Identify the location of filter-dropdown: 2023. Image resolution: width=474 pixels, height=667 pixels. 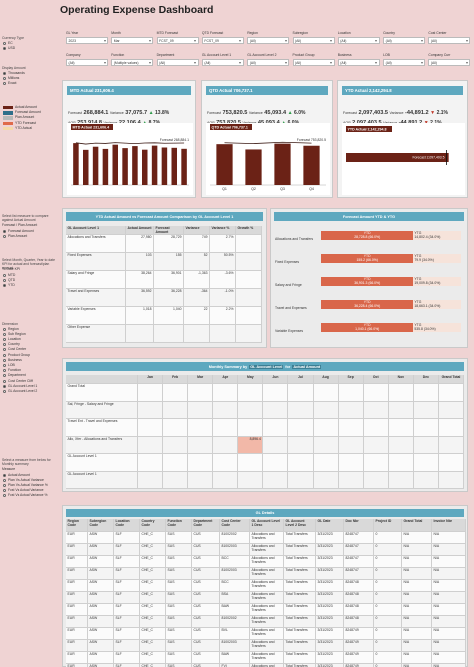
(87, 40).